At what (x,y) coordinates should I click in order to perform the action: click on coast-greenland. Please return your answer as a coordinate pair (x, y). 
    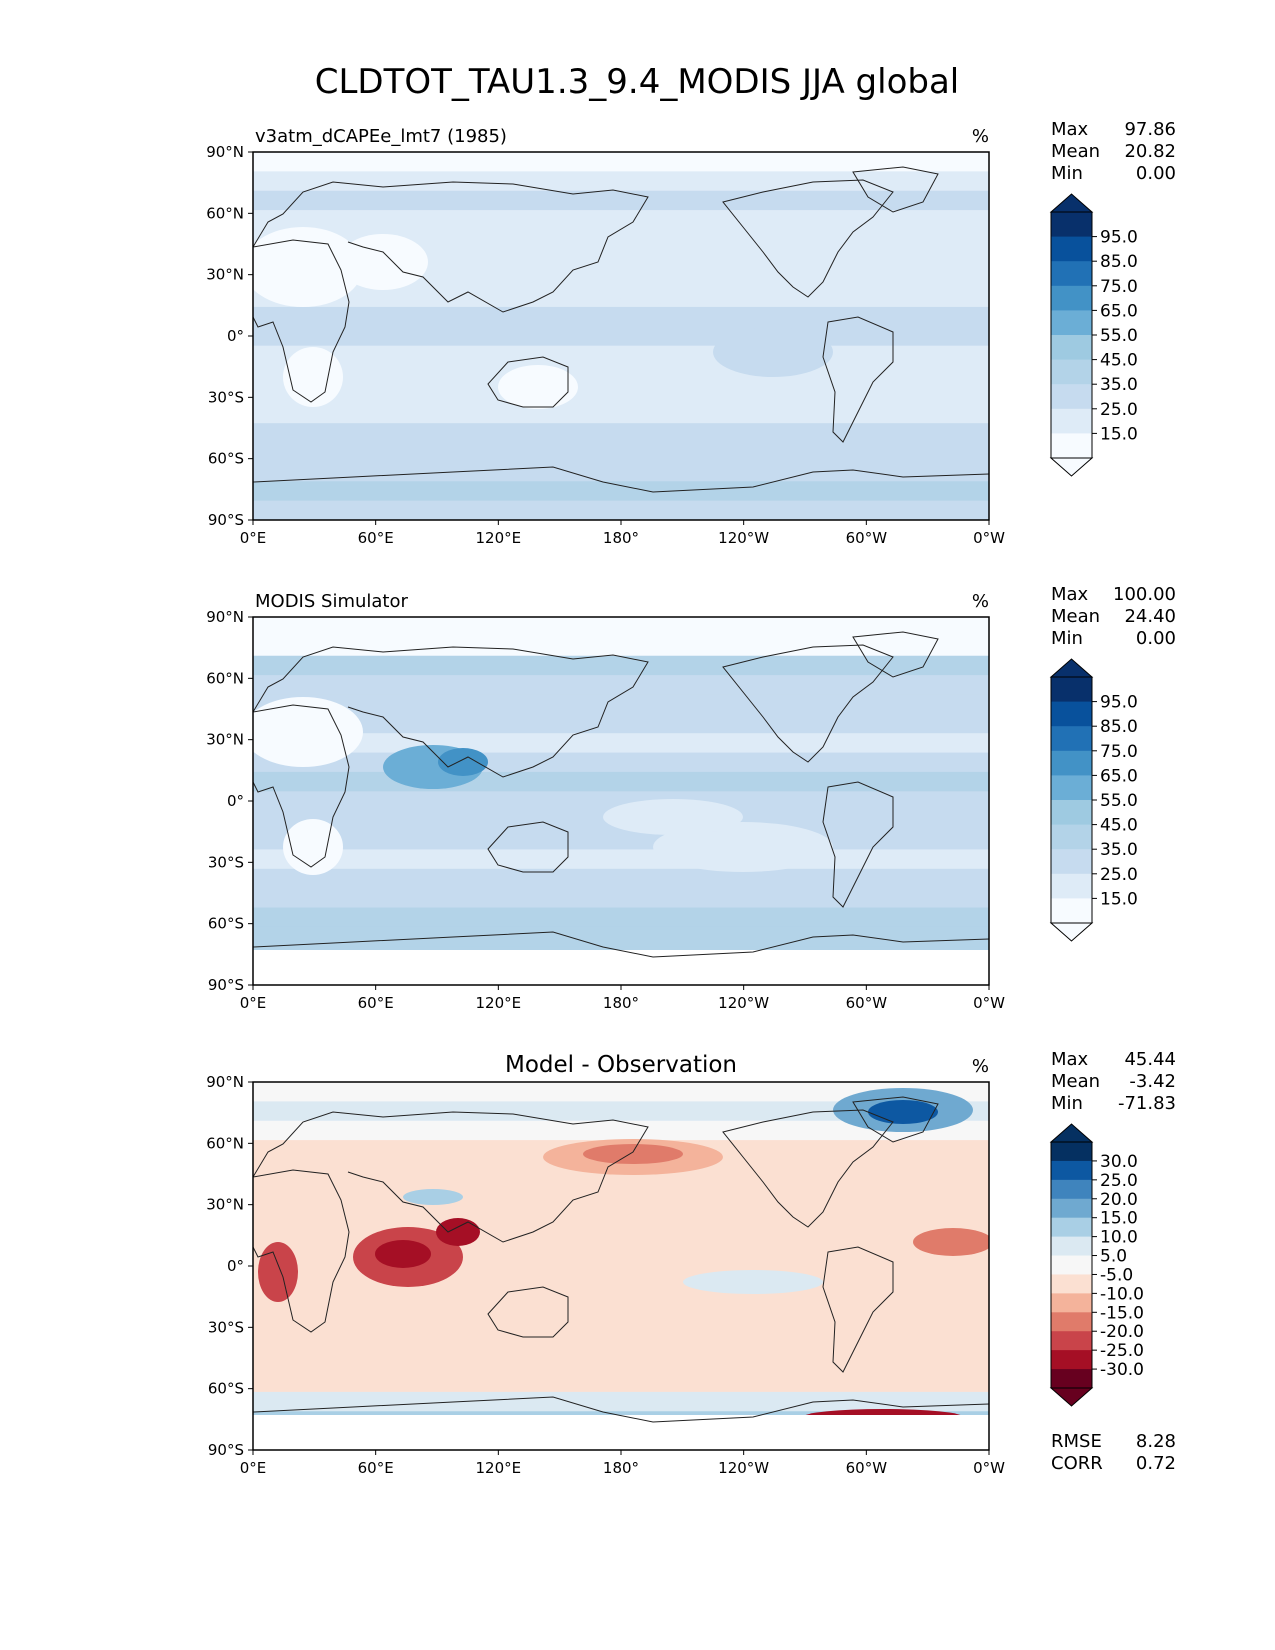
    Looking at the image, I should click on (895, 654).